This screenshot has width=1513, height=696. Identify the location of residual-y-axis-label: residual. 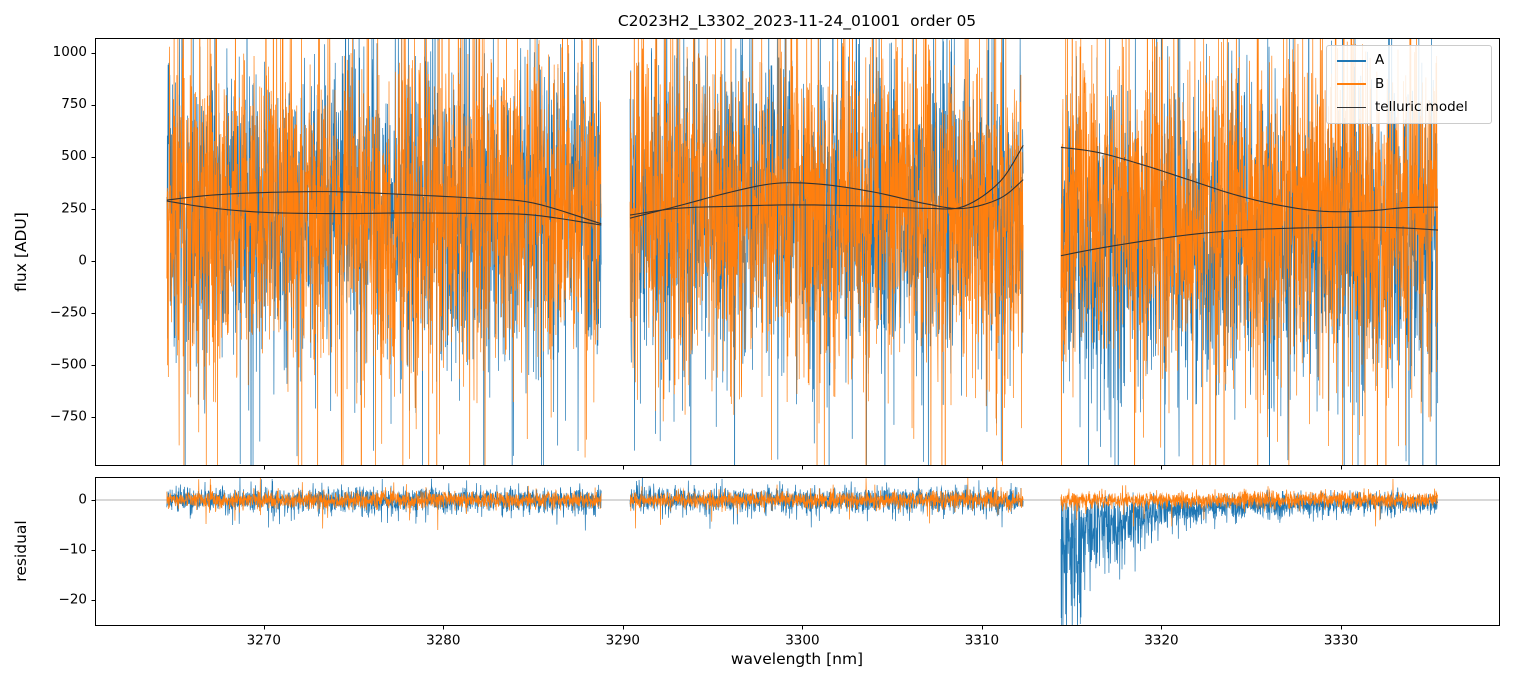
(21, 551).